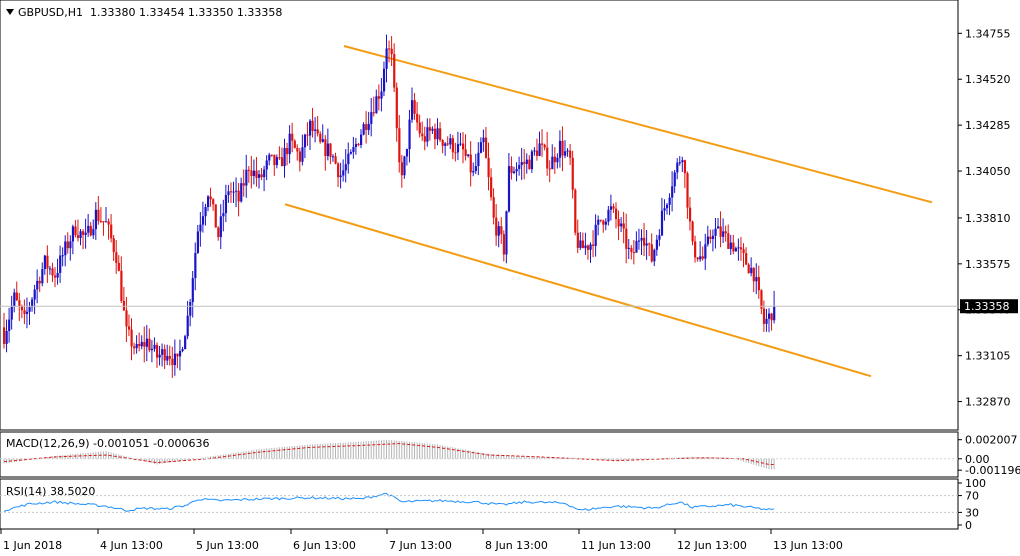 The width and height of the screenshot is (1020, 556). What do you see at coordinates (988, 402) in the screenshot?
I see `price-tick-label: 1.32870` at bounding box center [988, 402].